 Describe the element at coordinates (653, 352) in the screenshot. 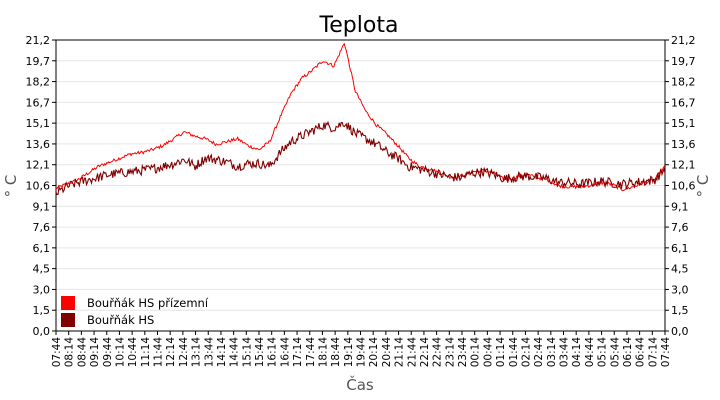

I see `x-tick-label: 07:14` at that location.